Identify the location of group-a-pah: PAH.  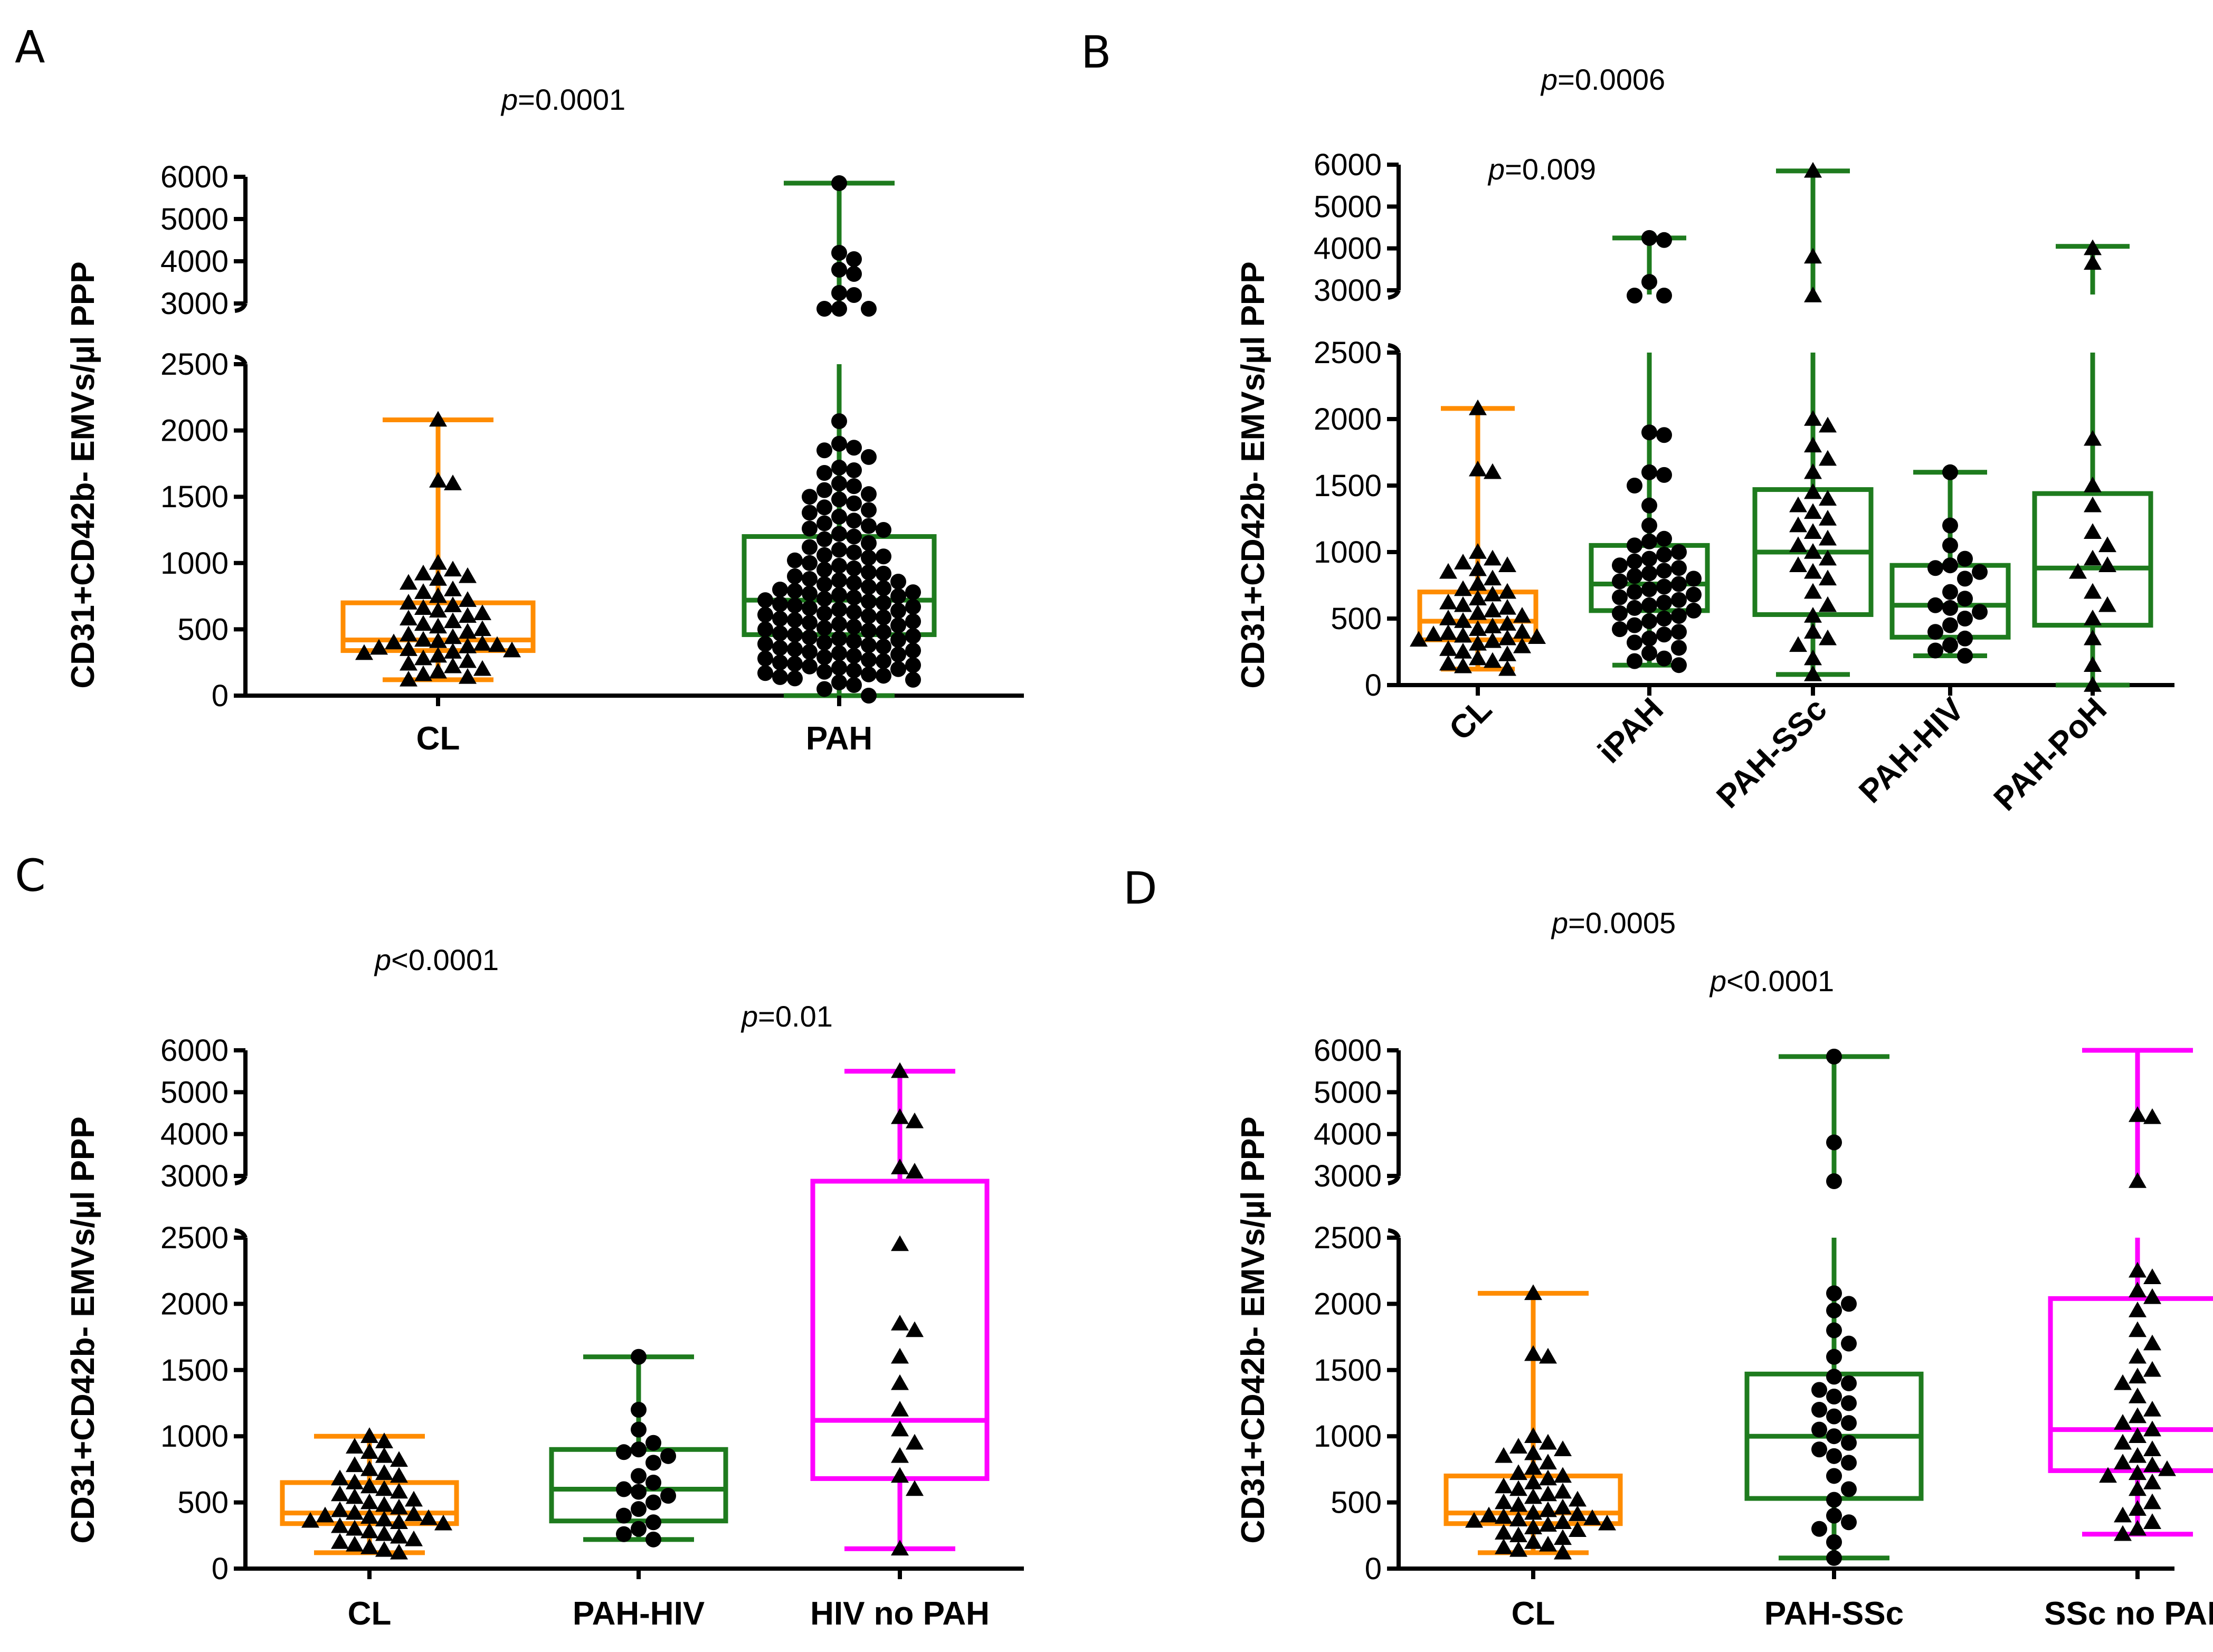
(840, 466).